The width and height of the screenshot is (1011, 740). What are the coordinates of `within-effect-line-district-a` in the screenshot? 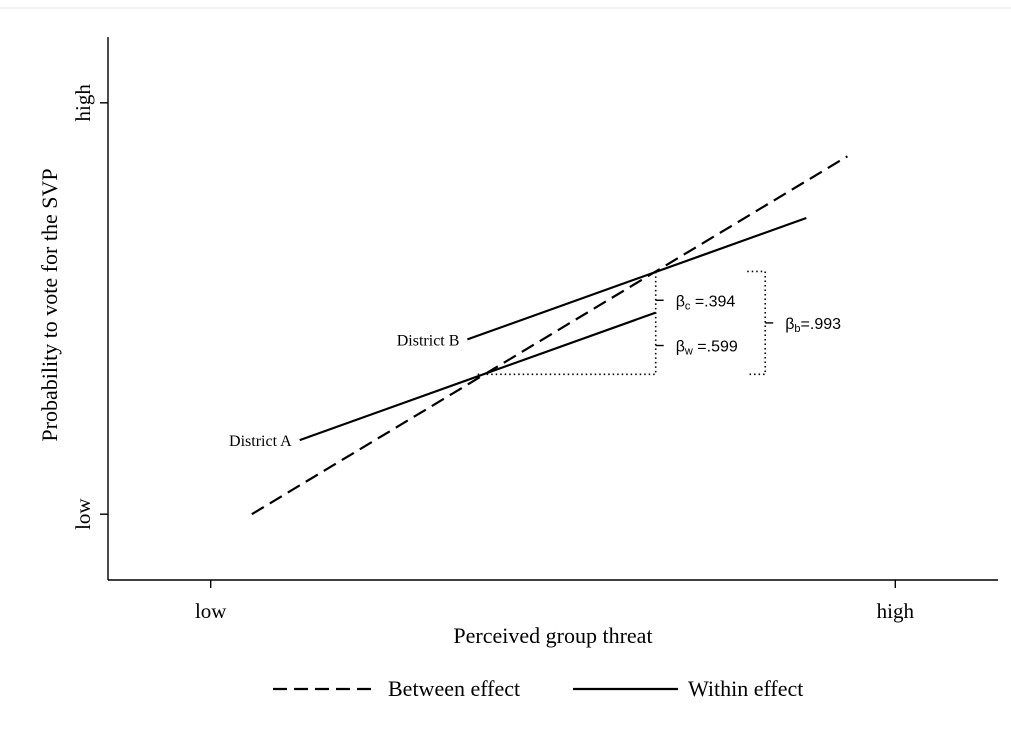 It's located at (478, 376).